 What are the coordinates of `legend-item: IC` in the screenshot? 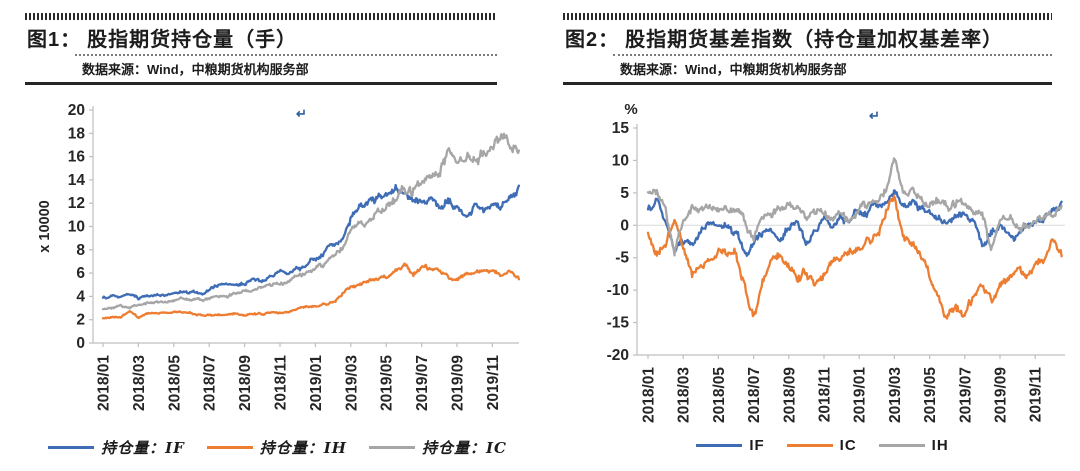 It's located at (821, 445).